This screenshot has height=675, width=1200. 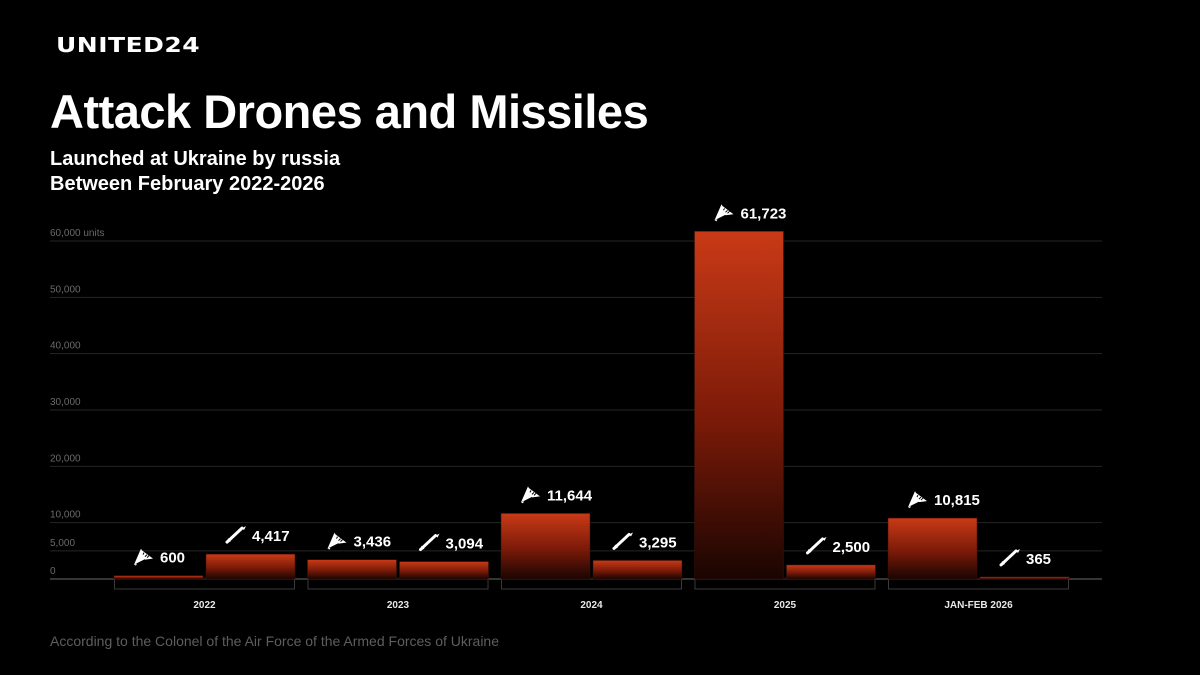 I want to click on x-category-label: 2023, so click(x=398, y=605).